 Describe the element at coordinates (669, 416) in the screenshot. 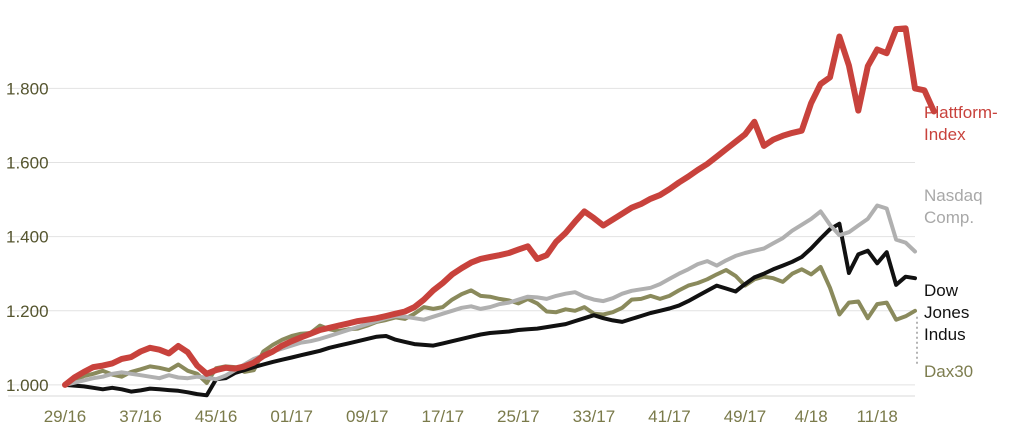

I see `x-tick-label: 41/17` at that location.